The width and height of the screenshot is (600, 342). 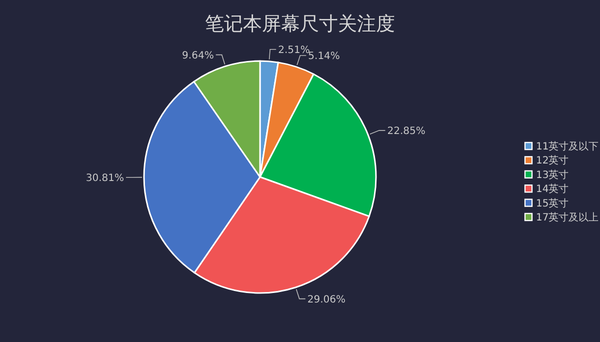 What do you see at coordinates (552, 203) in the screenshot?
I see `legend-label: 15英寸` at bounding box center [552, 203].